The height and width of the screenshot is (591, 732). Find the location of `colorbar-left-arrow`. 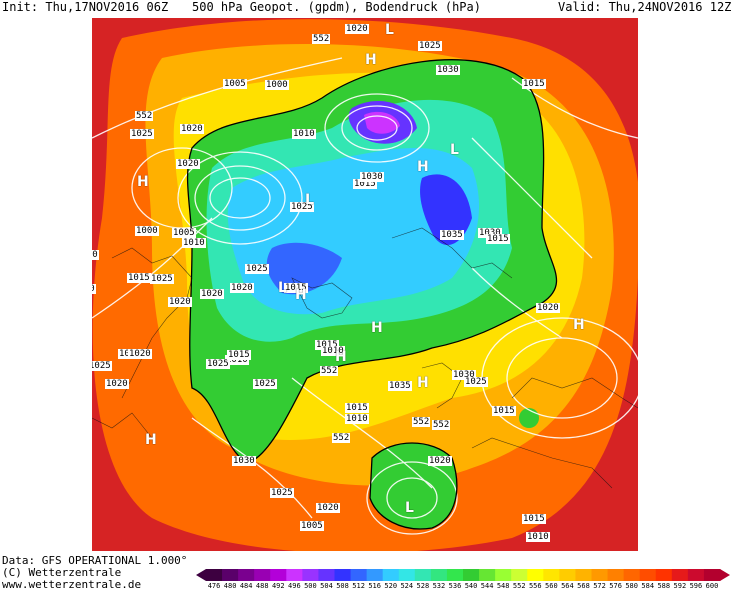

colorbar-left-arrow is located at coordinates (201, 575).